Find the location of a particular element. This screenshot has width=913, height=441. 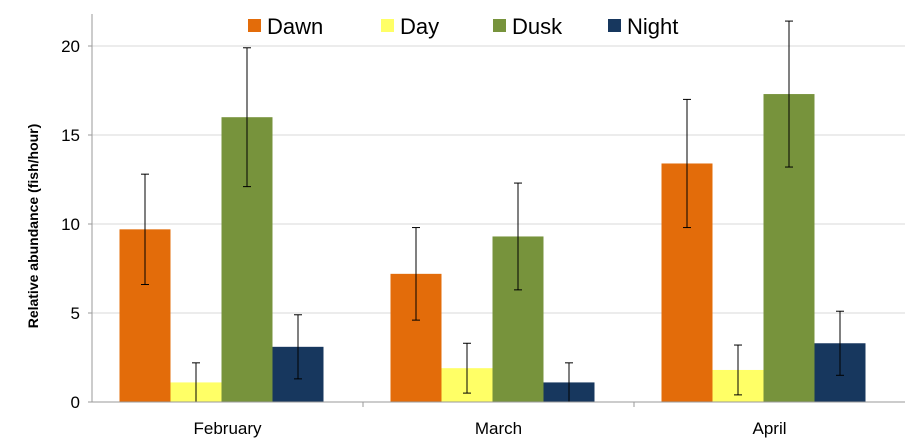

x-tick-label: February is located at coordinates (227, 428).